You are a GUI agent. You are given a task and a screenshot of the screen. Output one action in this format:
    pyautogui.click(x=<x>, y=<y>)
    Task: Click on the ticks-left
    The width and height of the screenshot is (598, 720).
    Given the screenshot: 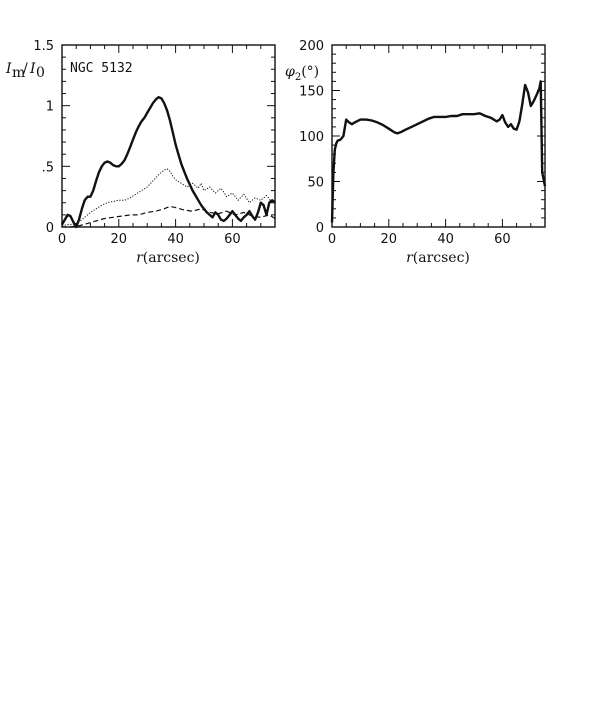 What is the action you would take?
    pyautogui.click(x=168, y=136)
    